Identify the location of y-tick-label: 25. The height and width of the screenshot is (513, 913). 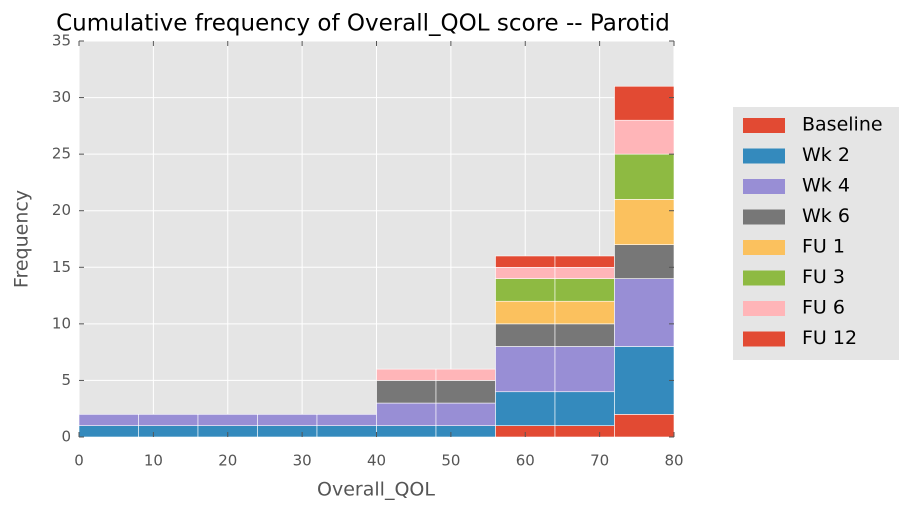
(61, 154).